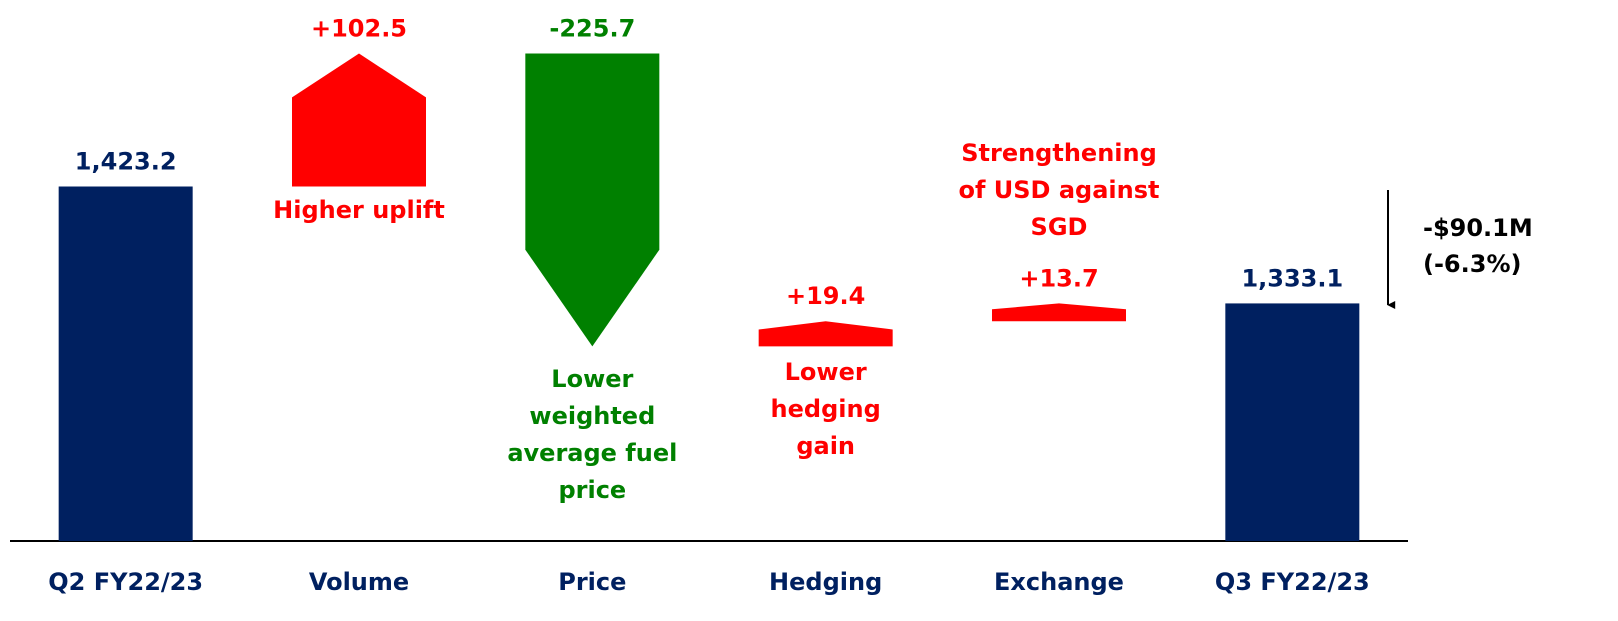 The width and height of the screenshot is (1618, 621). I want to click on x-tick-label: Price, so click(592, 582).